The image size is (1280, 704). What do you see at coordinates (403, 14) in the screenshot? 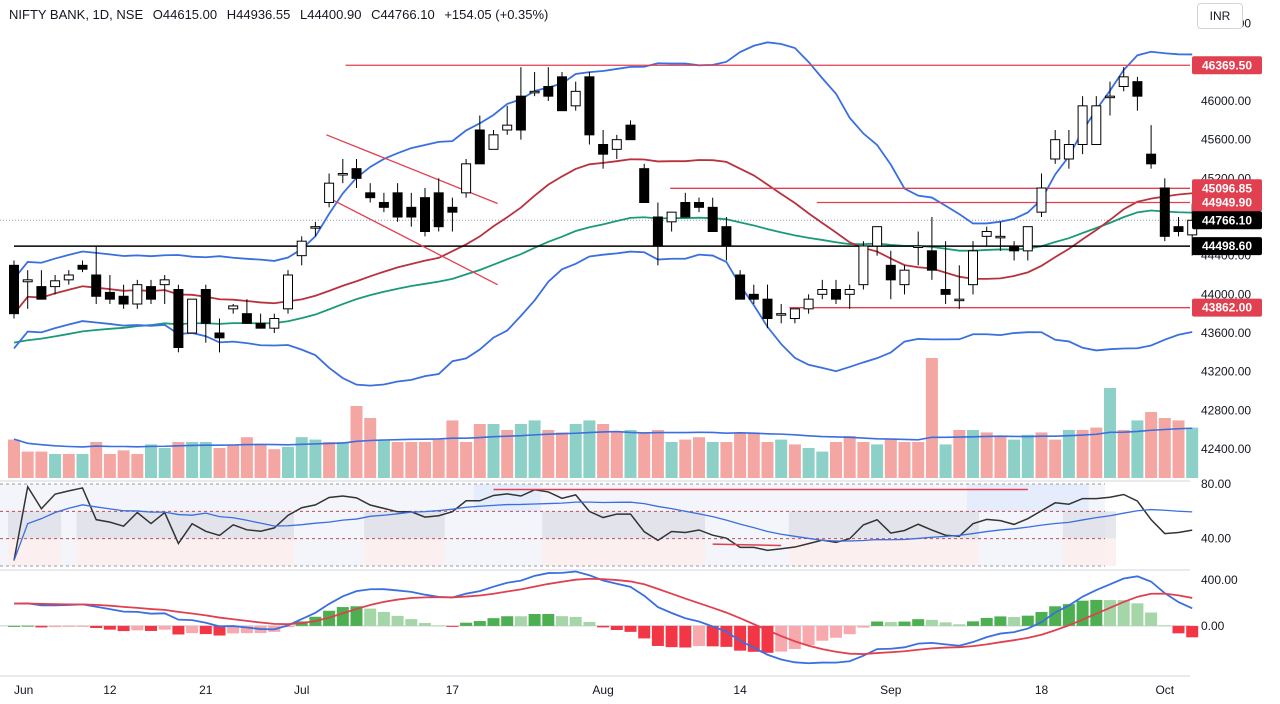
I see `close-value: C44766.10` at bounding box center [403, 14].